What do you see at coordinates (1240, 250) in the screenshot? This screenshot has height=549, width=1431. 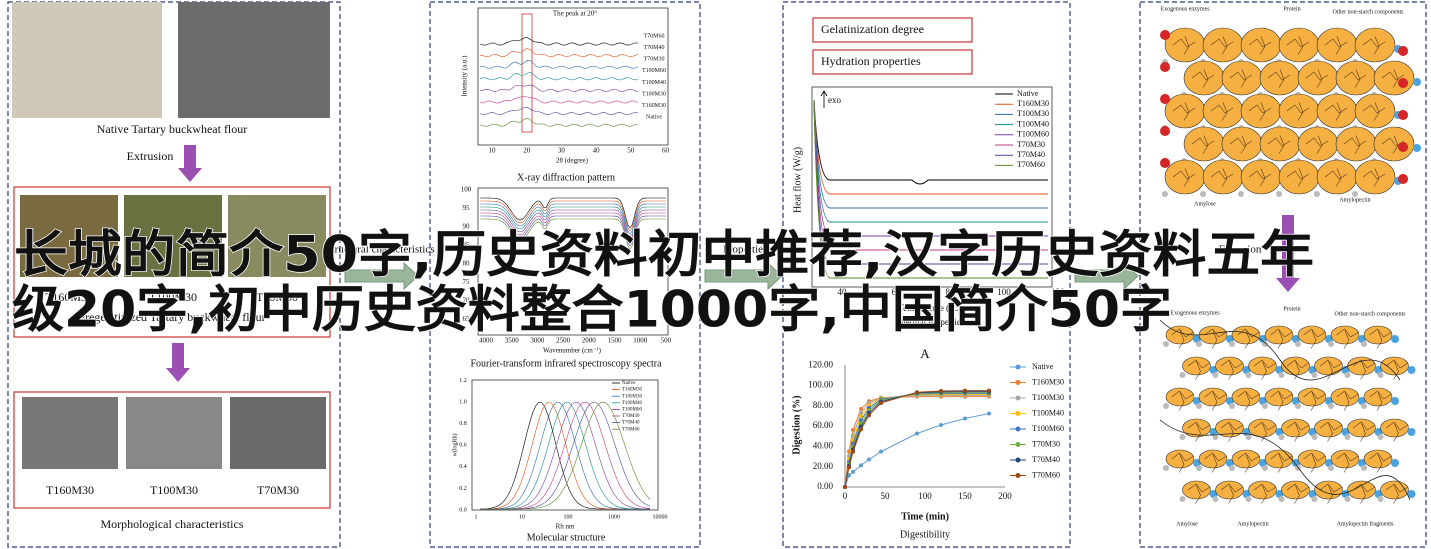 I see `label: Extrusion` at bounding box center [1240, 250].